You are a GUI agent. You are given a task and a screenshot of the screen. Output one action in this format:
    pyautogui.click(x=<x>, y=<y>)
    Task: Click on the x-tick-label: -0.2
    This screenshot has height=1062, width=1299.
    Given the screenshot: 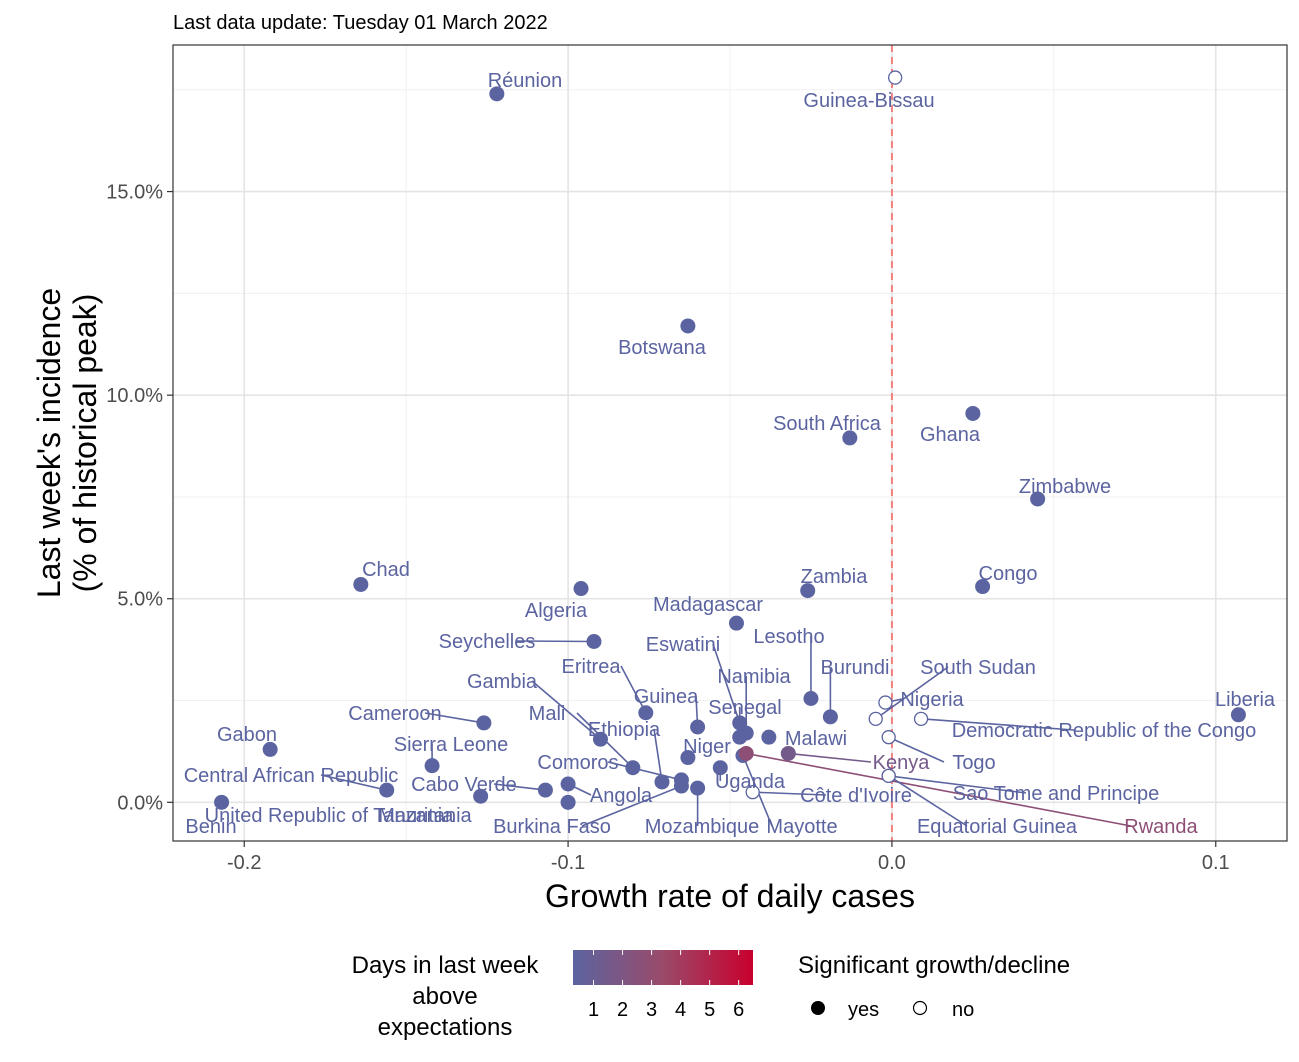 What is the action you would take?
    pyautogui.click(x=244, y=863)
    